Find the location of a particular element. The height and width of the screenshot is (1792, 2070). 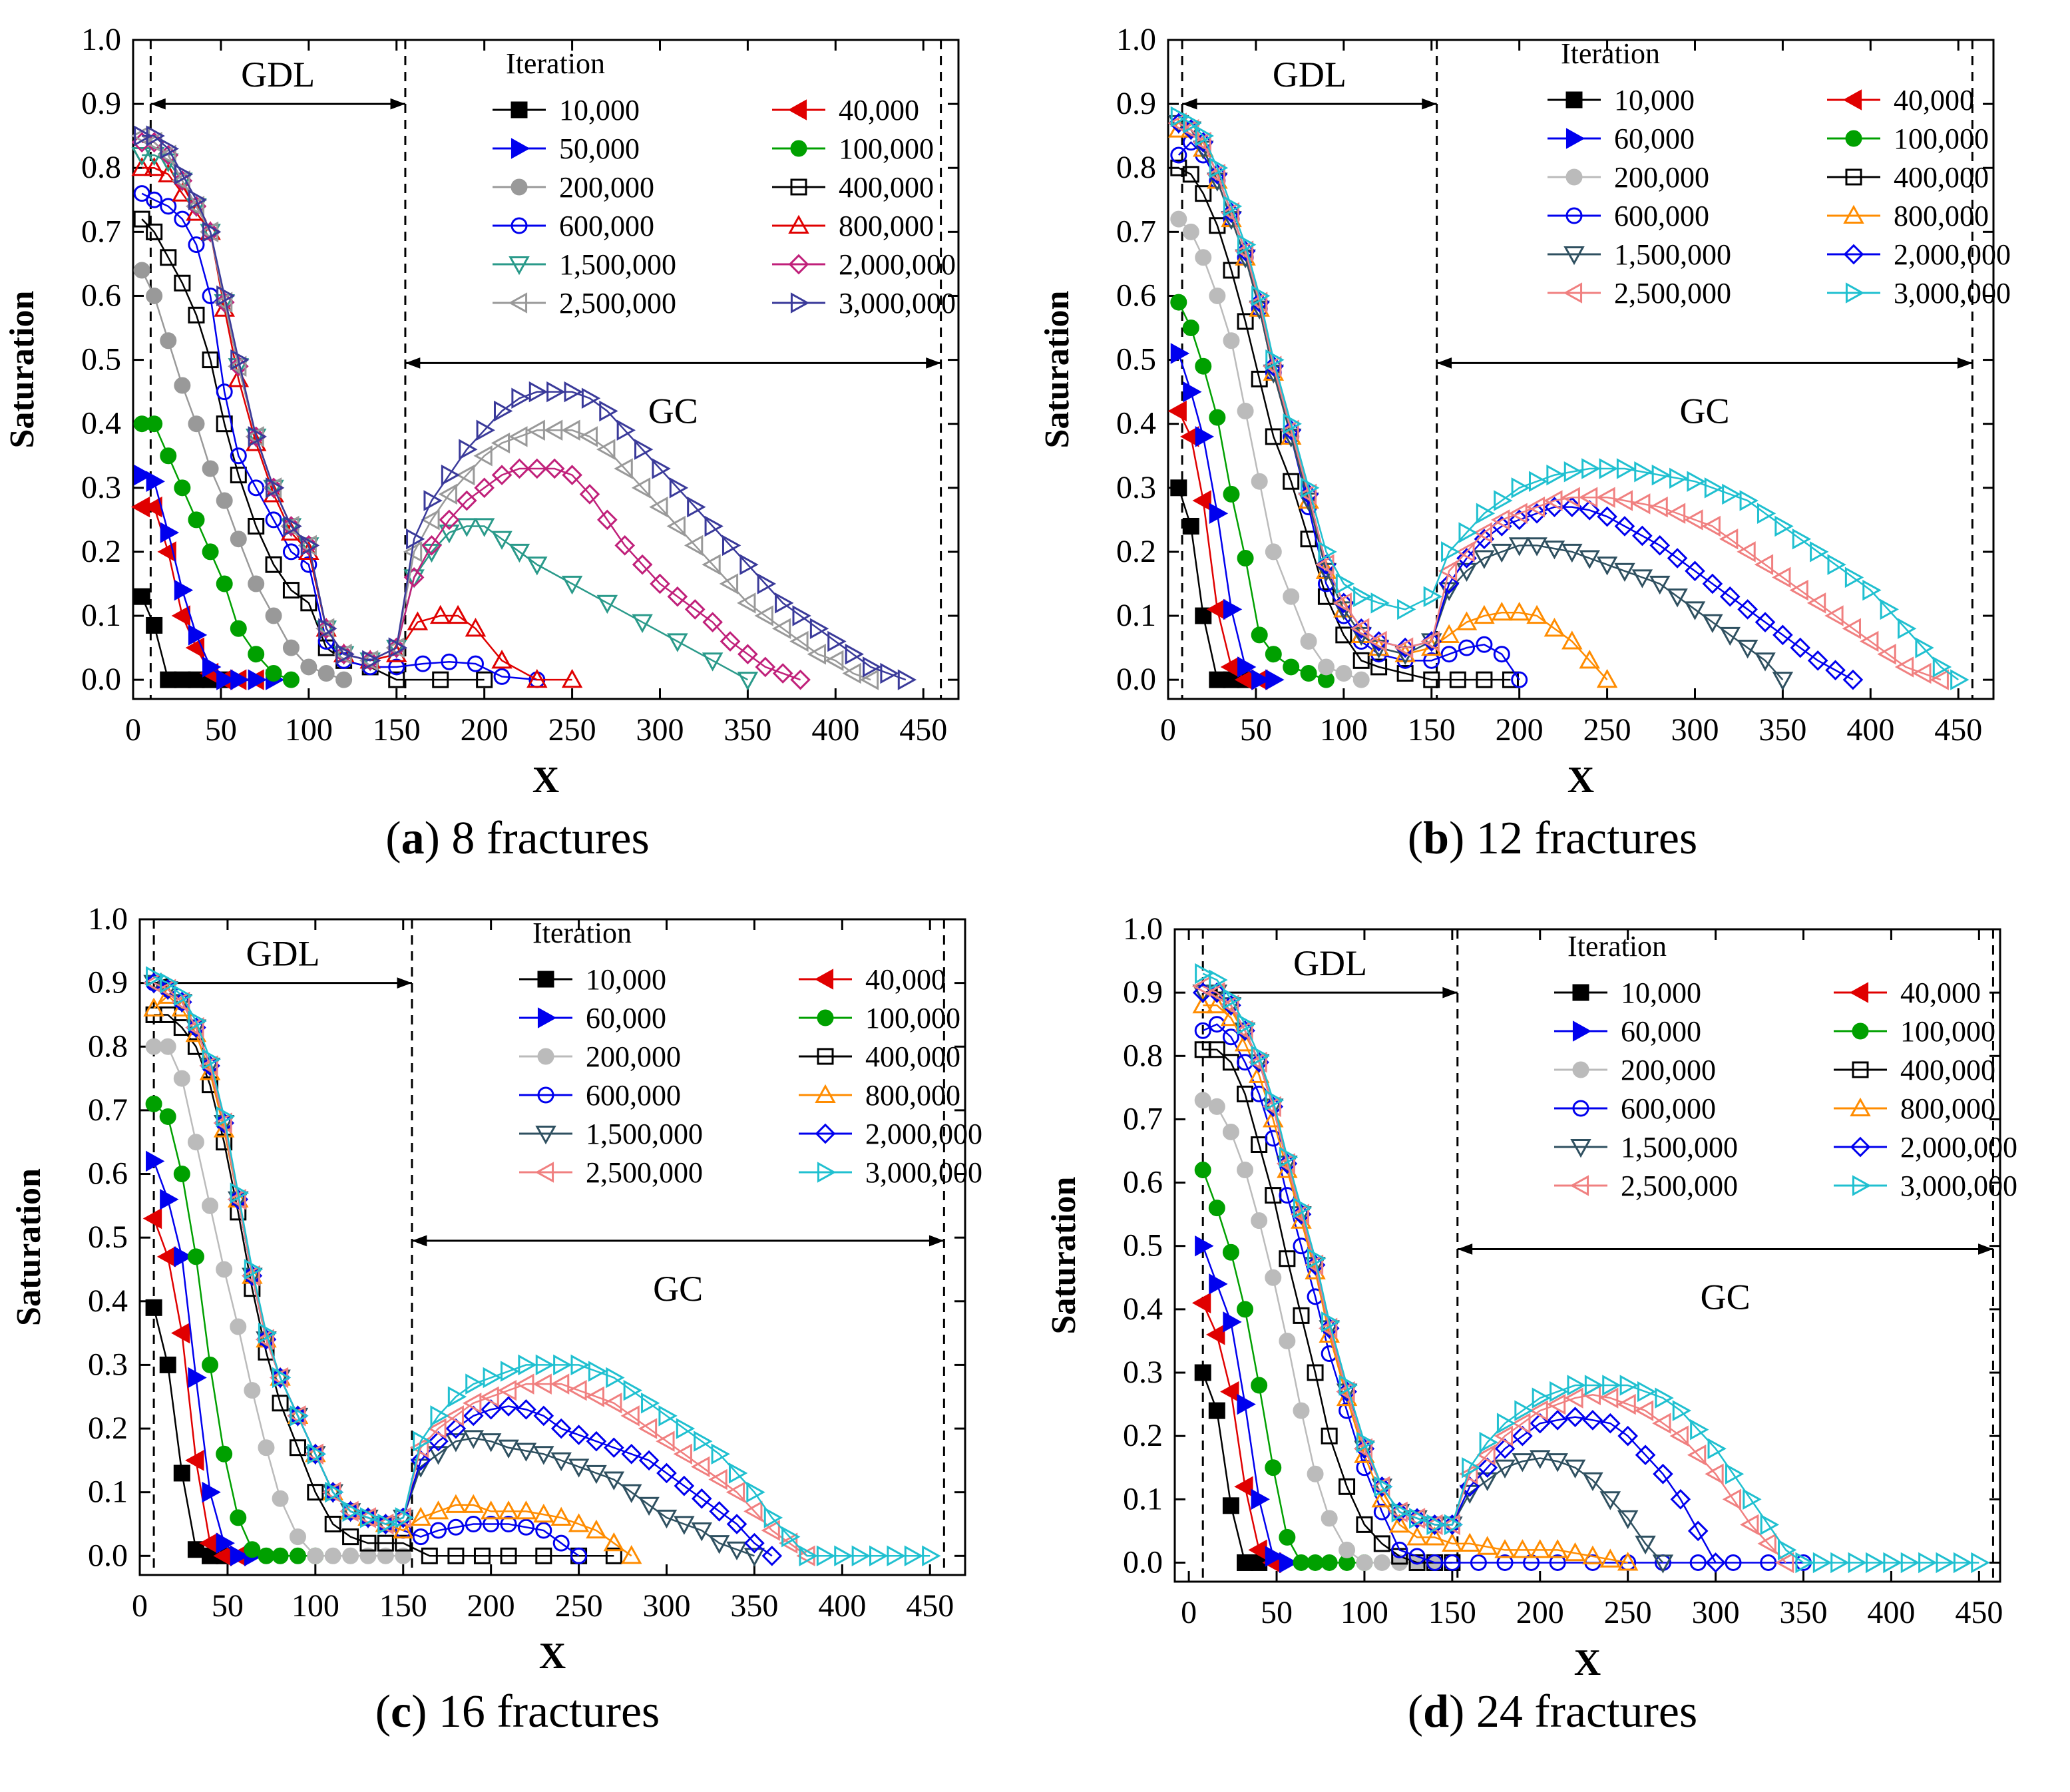

y-tick-label: 0.7 is located at coordinates (101, 231).